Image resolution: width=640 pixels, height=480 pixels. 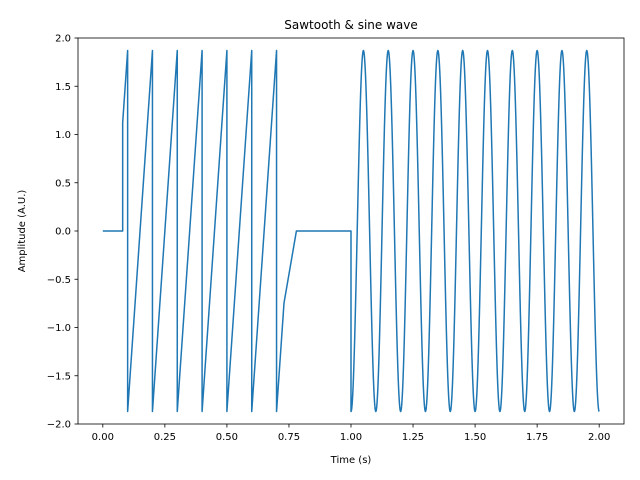 What do you see at coordinates (165, 437) in the screenshot?
I see `x-tick-label: 0.25` at bounding box center [165, 437].